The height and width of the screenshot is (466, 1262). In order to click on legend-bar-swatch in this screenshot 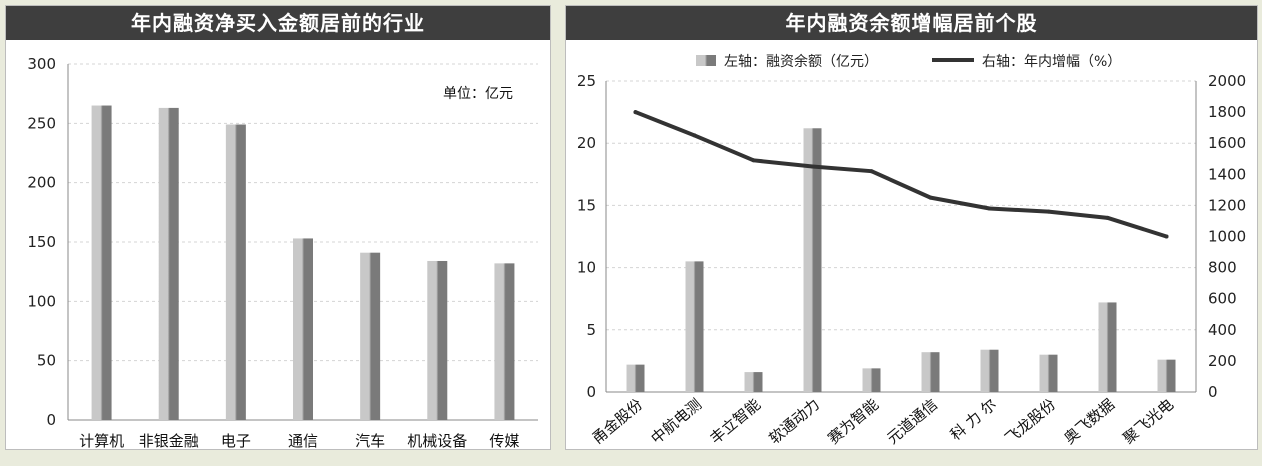, I will do `click(706, 60)`.